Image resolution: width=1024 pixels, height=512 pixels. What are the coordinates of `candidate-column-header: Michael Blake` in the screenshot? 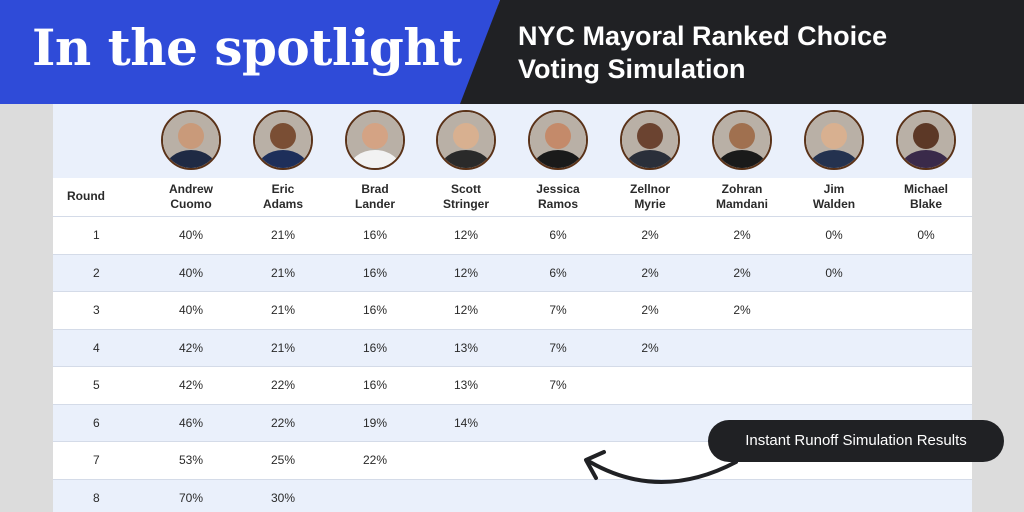 It's located at (926, 197).